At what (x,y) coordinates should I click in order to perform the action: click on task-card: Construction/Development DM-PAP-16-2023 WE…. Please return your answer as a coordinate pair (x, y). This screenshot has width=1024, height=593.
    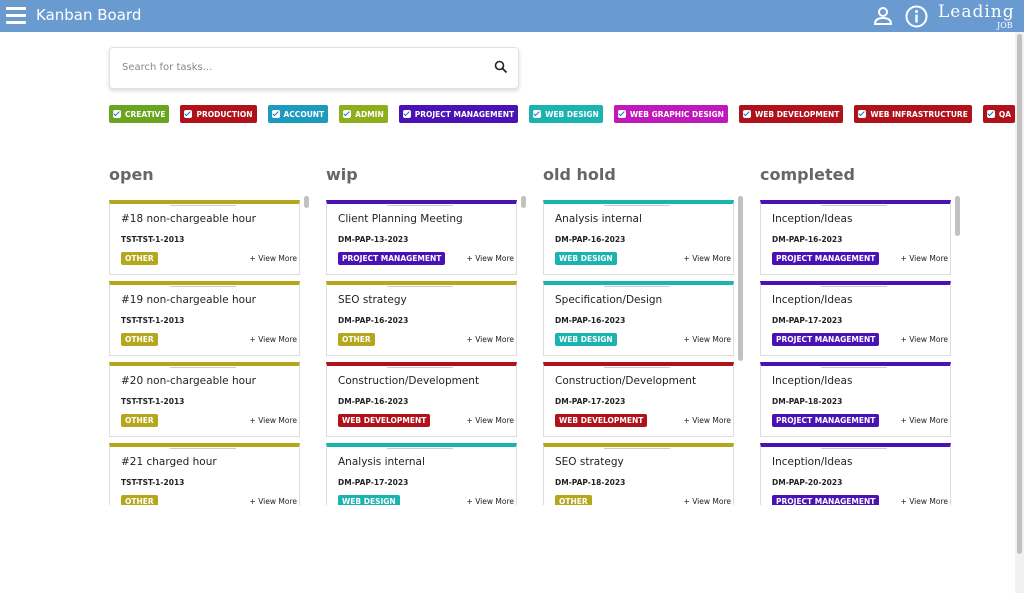
    Looking at the image, I should click on (421, 399).